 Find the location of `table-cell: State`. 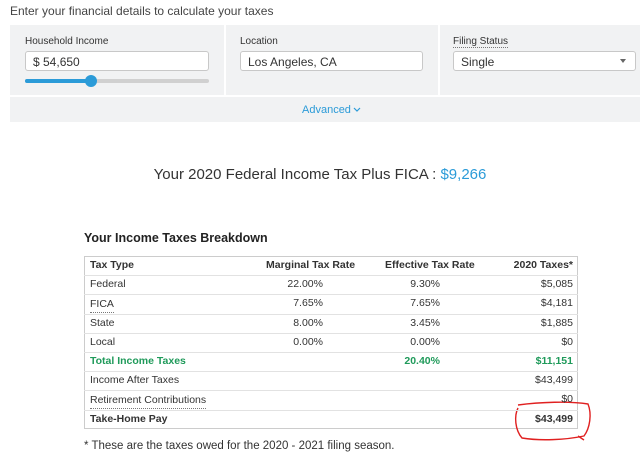

table-cell: State is located at coordinates (102, 322).